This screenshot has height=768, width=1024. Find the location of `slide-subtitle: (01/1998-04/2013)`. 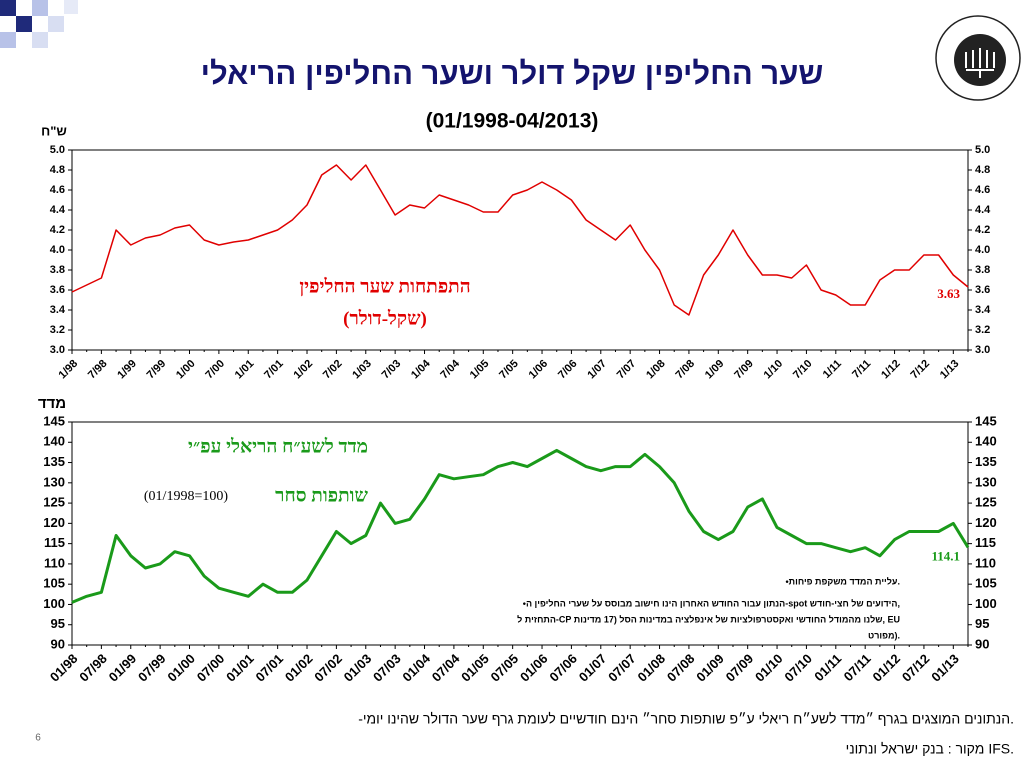

slide-subtitle: (01/1998-04/2013) is located at coordinates (512, 121).